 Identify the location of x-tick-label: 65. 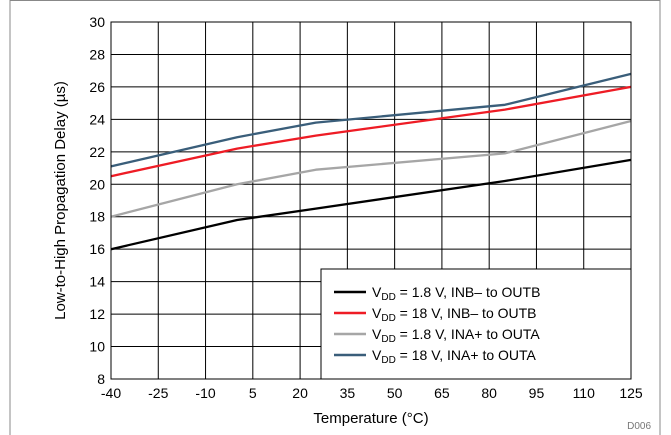
(442, 393).